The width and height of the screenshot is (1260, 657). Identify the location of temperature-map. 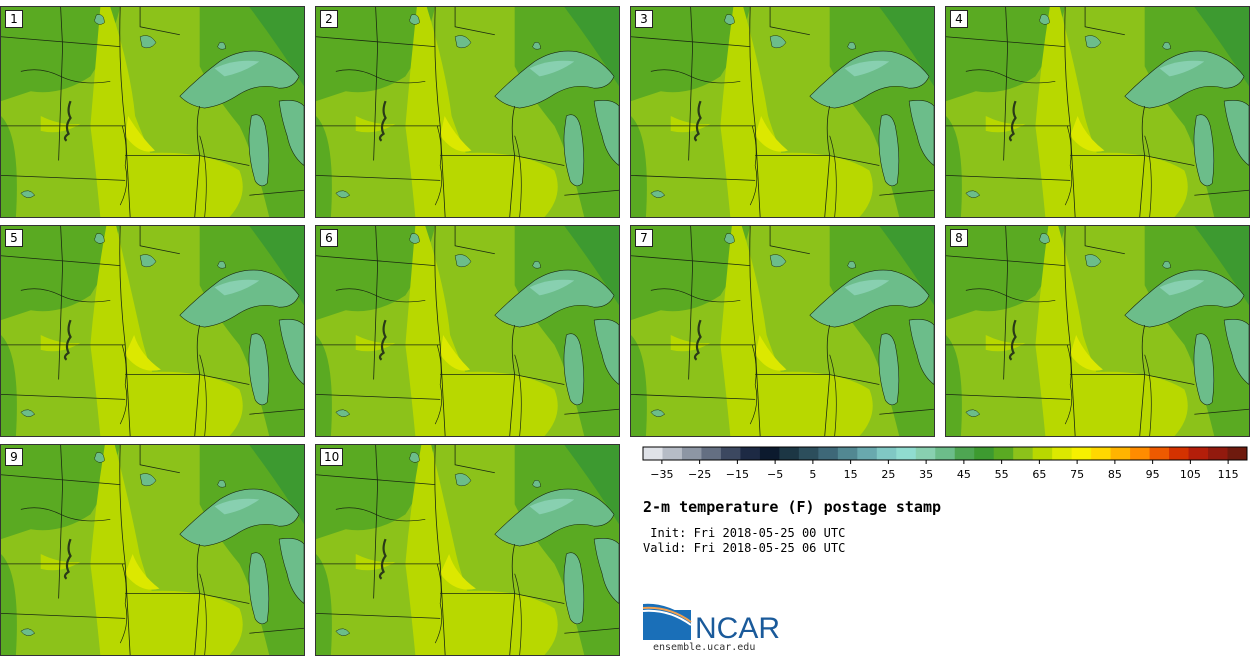
(782, 331).